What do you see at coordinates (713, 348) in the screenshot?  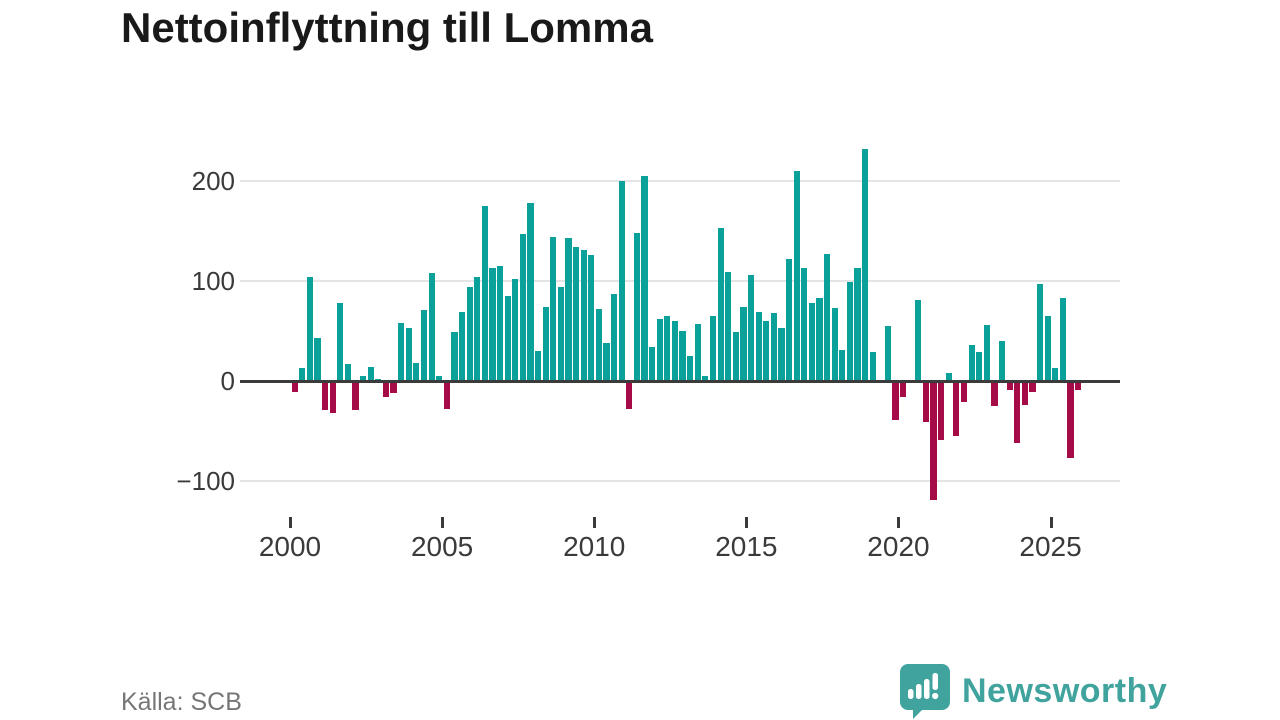 I see `bar-2013-Q4` at bounding box center [713, 348].